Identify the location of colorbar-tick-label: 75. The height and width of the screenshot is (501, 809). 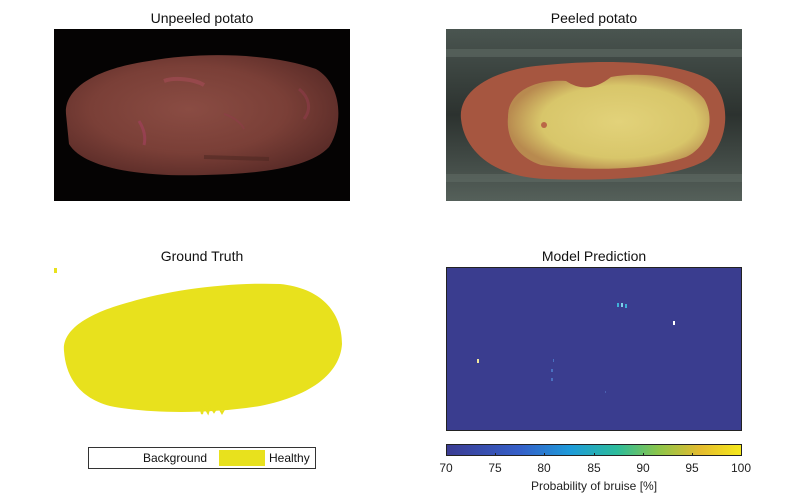
(495, 468).